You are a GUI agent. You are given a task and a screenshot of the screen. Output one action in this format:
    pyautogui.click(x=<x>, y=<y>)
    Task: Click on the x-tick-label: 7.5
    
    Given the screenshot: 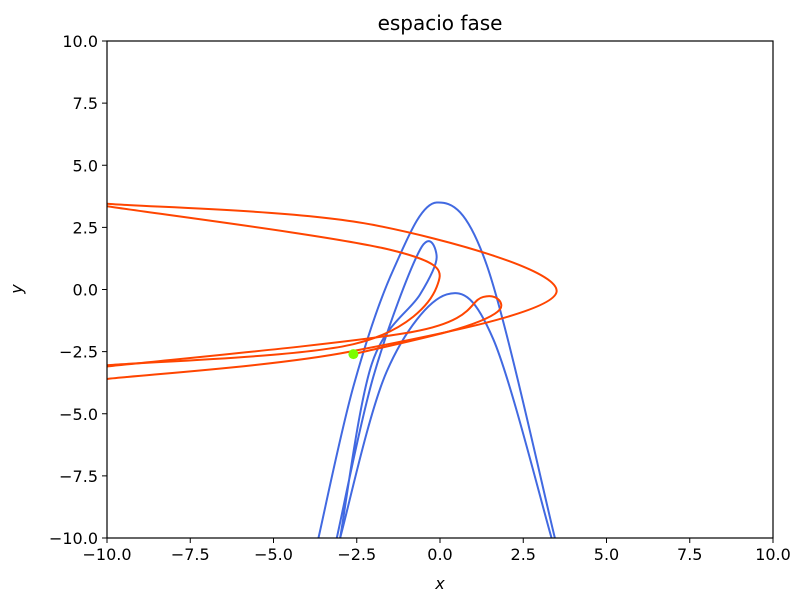 What is the action you would take?
    pyautogui.click(x=689, y=554)
    